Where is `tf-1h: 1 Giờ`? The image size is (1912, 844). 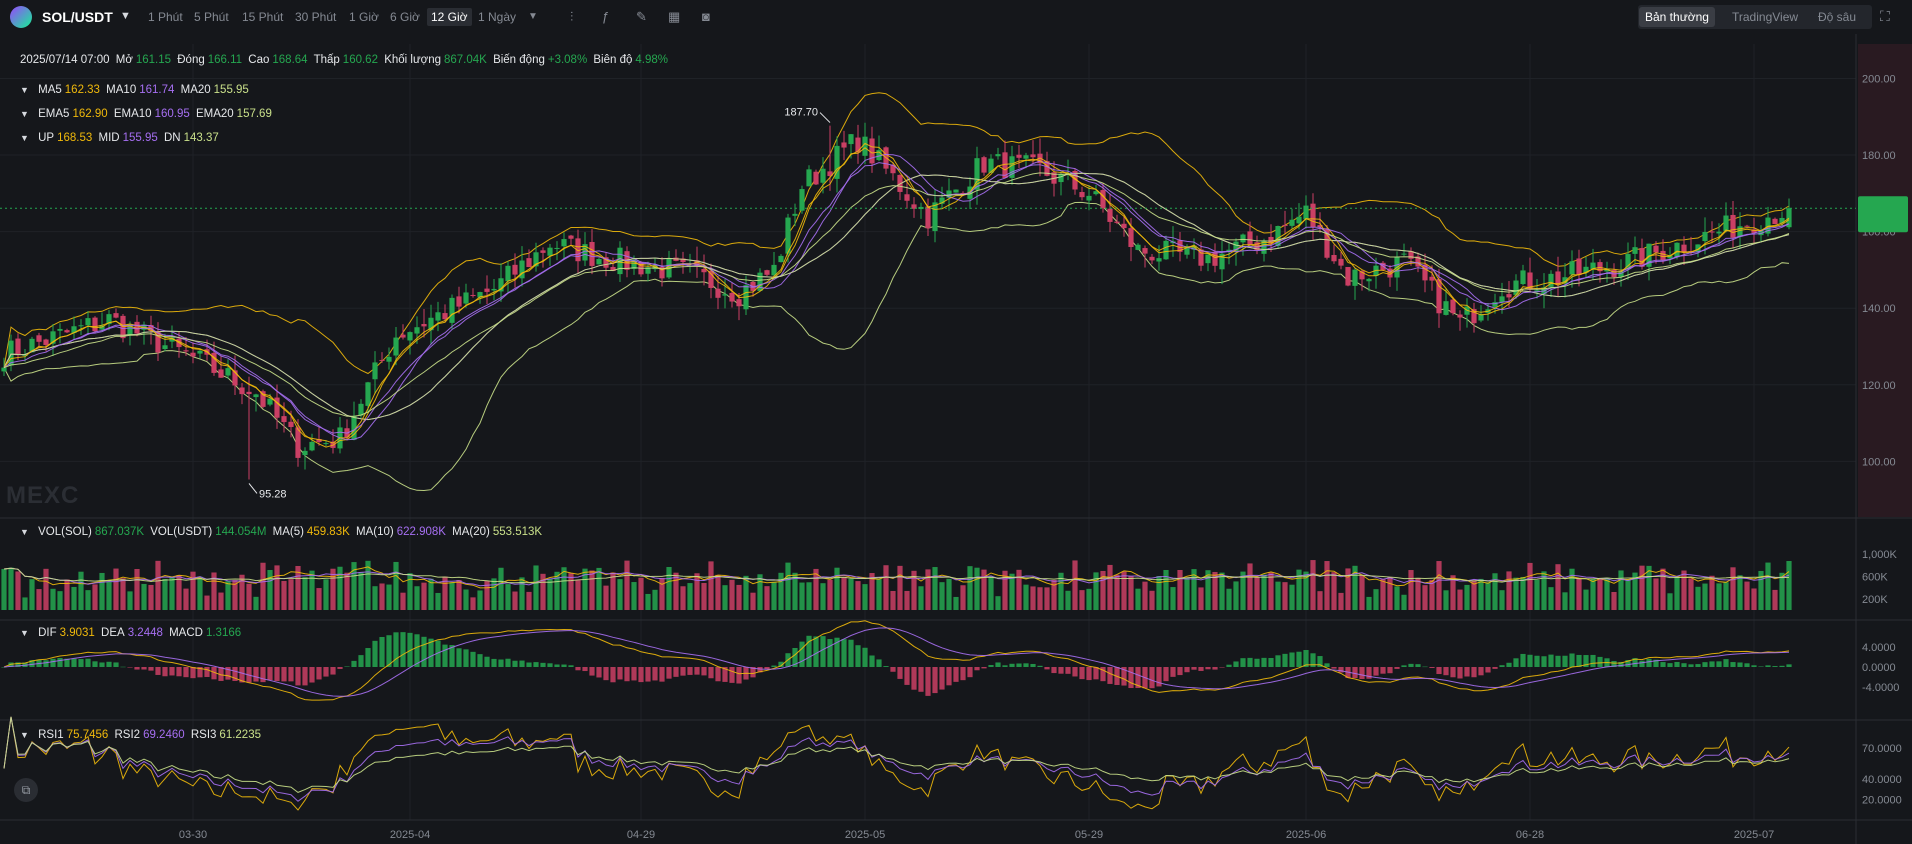 tf-1h: 1 Giờ is located at coordinates (364, 17).